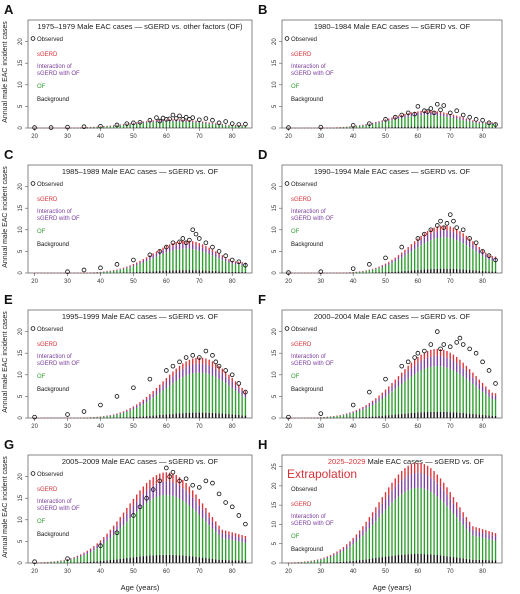  What do you see at coordinates (295, 537) in the screenshot?
I see `legend-of: OF` at bounding box center [295, 537].